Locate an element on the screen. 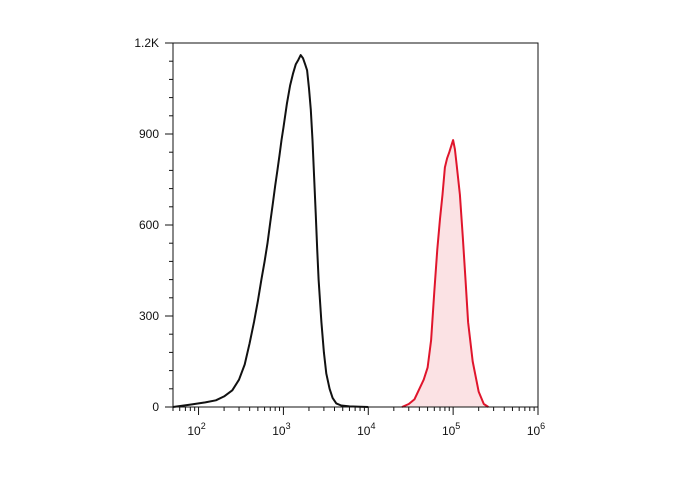  x-tick-label-exponent: 3 is located at coordinates (288, 426).